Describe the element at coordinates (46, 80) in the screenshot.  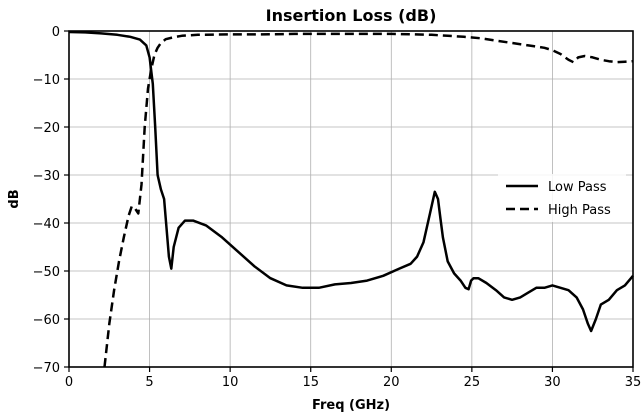
I see `y-tick-label: −10` at that location.